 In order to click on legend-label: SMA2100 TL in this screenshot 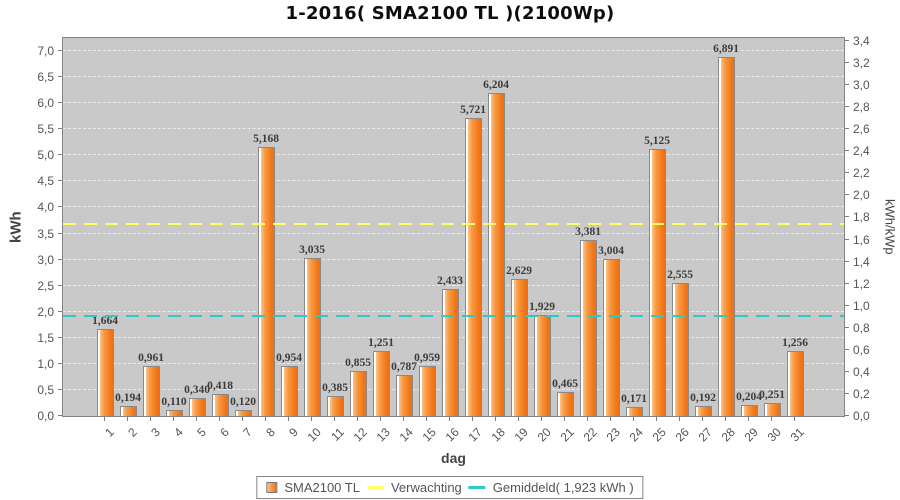, I will do `click(322, 487)`.